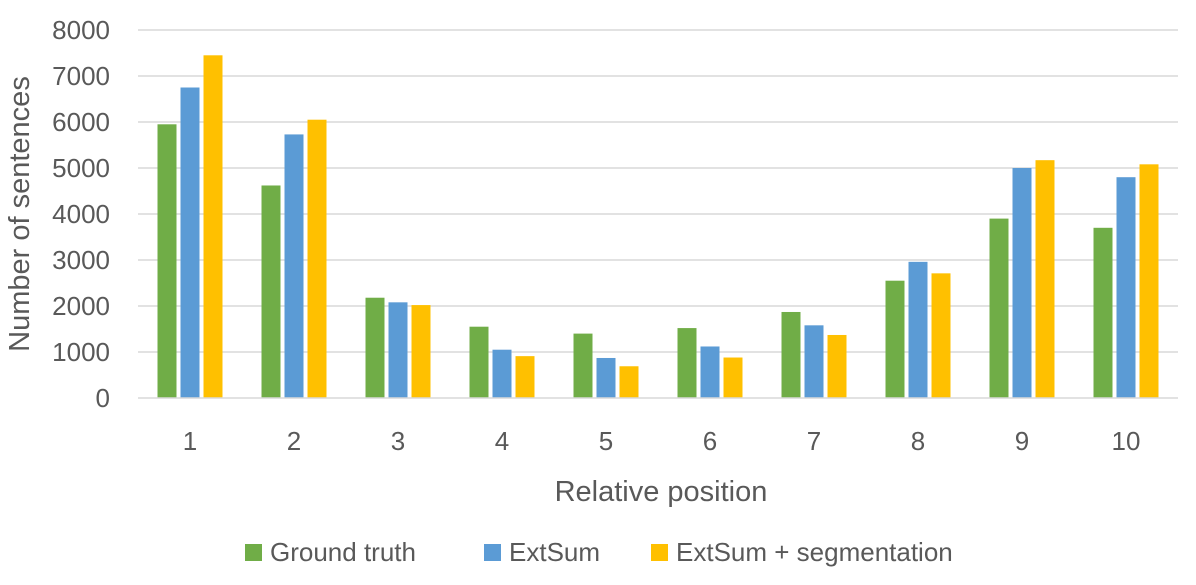  I want to click on y-tick-label: 4000, so click(81, 214).